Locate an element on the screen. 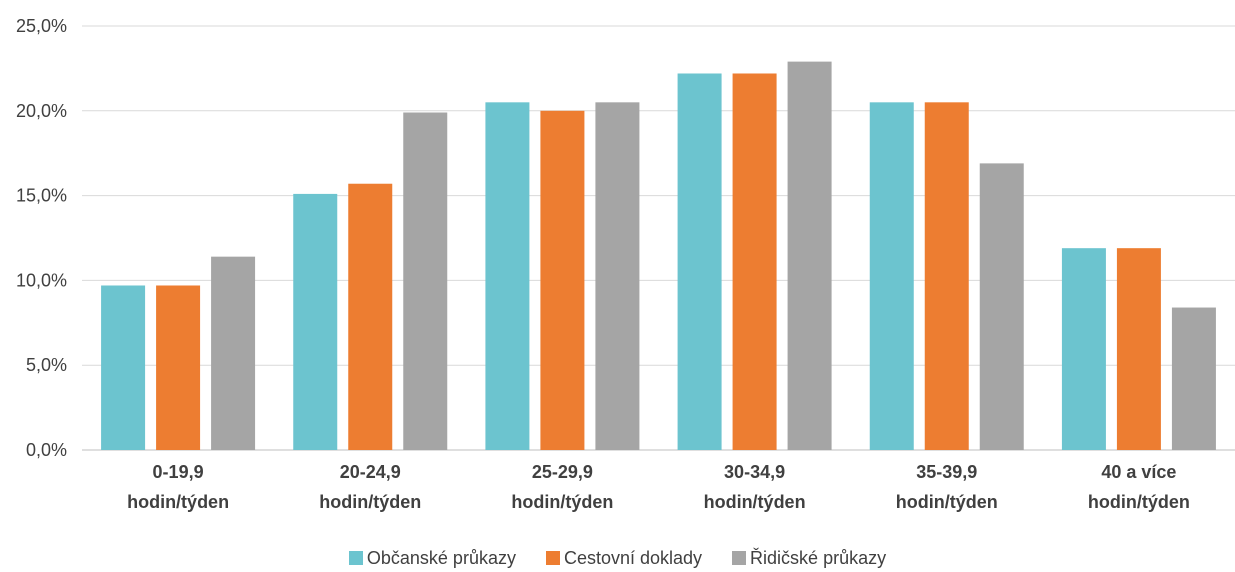 This screenshot has height=572, width=1235. legend-item: Řidičské průkazy is located at coordinates (809, 558).